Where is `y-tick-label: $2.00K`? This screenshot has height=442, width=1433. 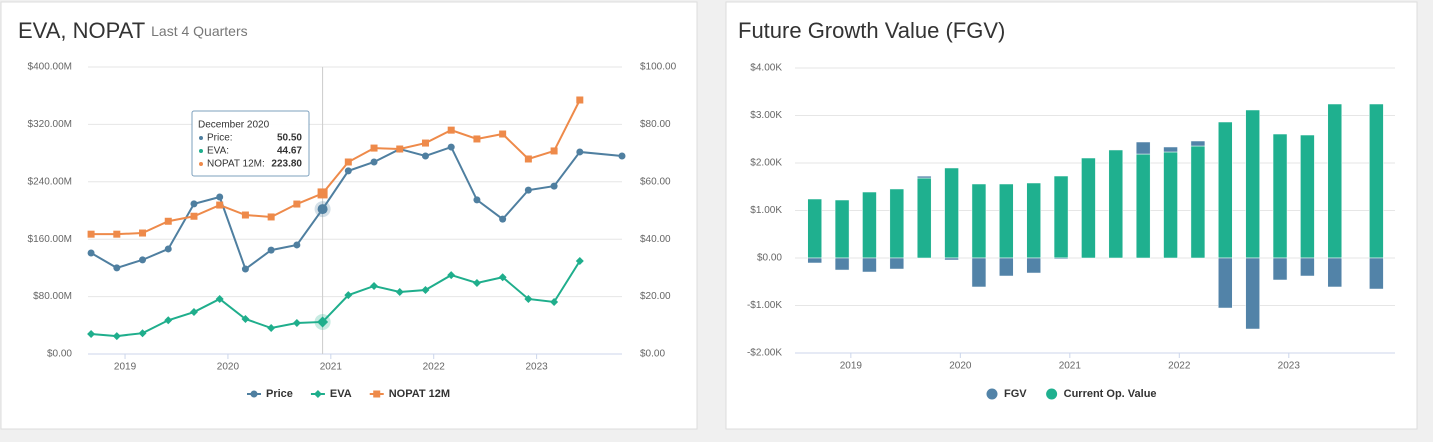 y-tick-label: $2.00K is located at coordinates (766, 163).